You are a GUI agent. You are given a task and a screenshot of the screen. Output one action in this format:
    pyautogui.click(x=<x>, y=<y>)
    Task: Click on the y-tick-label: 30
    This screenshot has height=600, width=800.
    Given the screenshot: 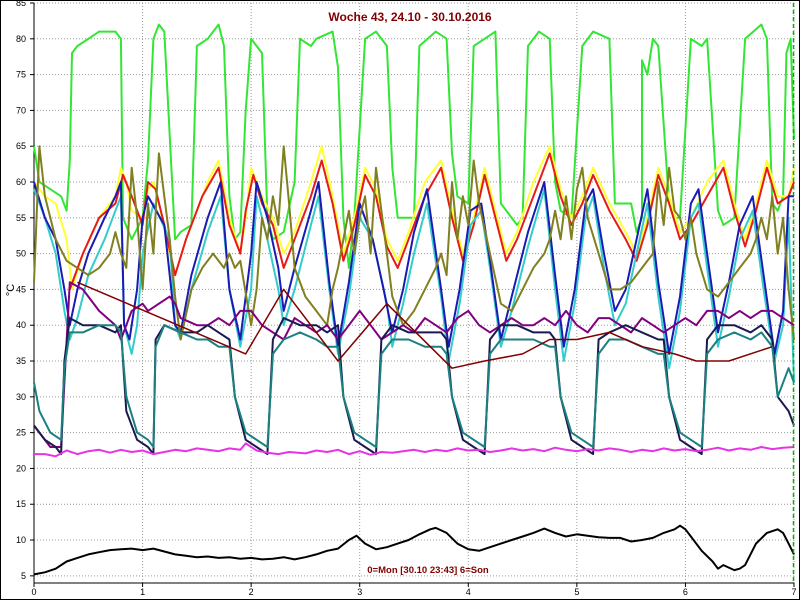 What is the action you would take?
    pyautogui.click(x=21, y=397)
    